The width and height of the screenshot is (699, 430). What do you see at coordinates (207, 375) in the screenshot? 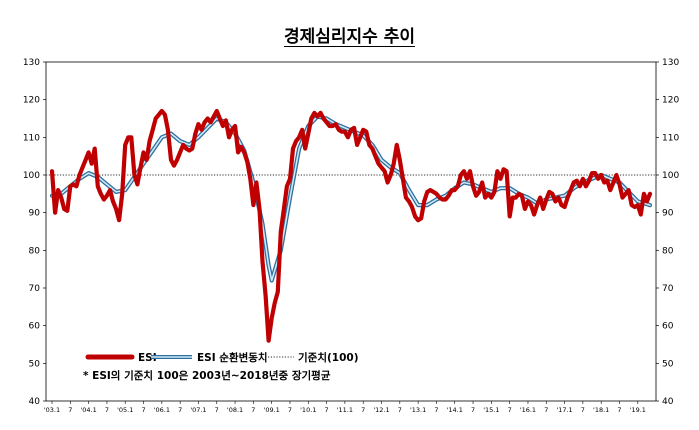
I see `chart-note: * ESI의 기준치 100은 2003년~2018년중 장기평균` at bounding box center [207, 375].